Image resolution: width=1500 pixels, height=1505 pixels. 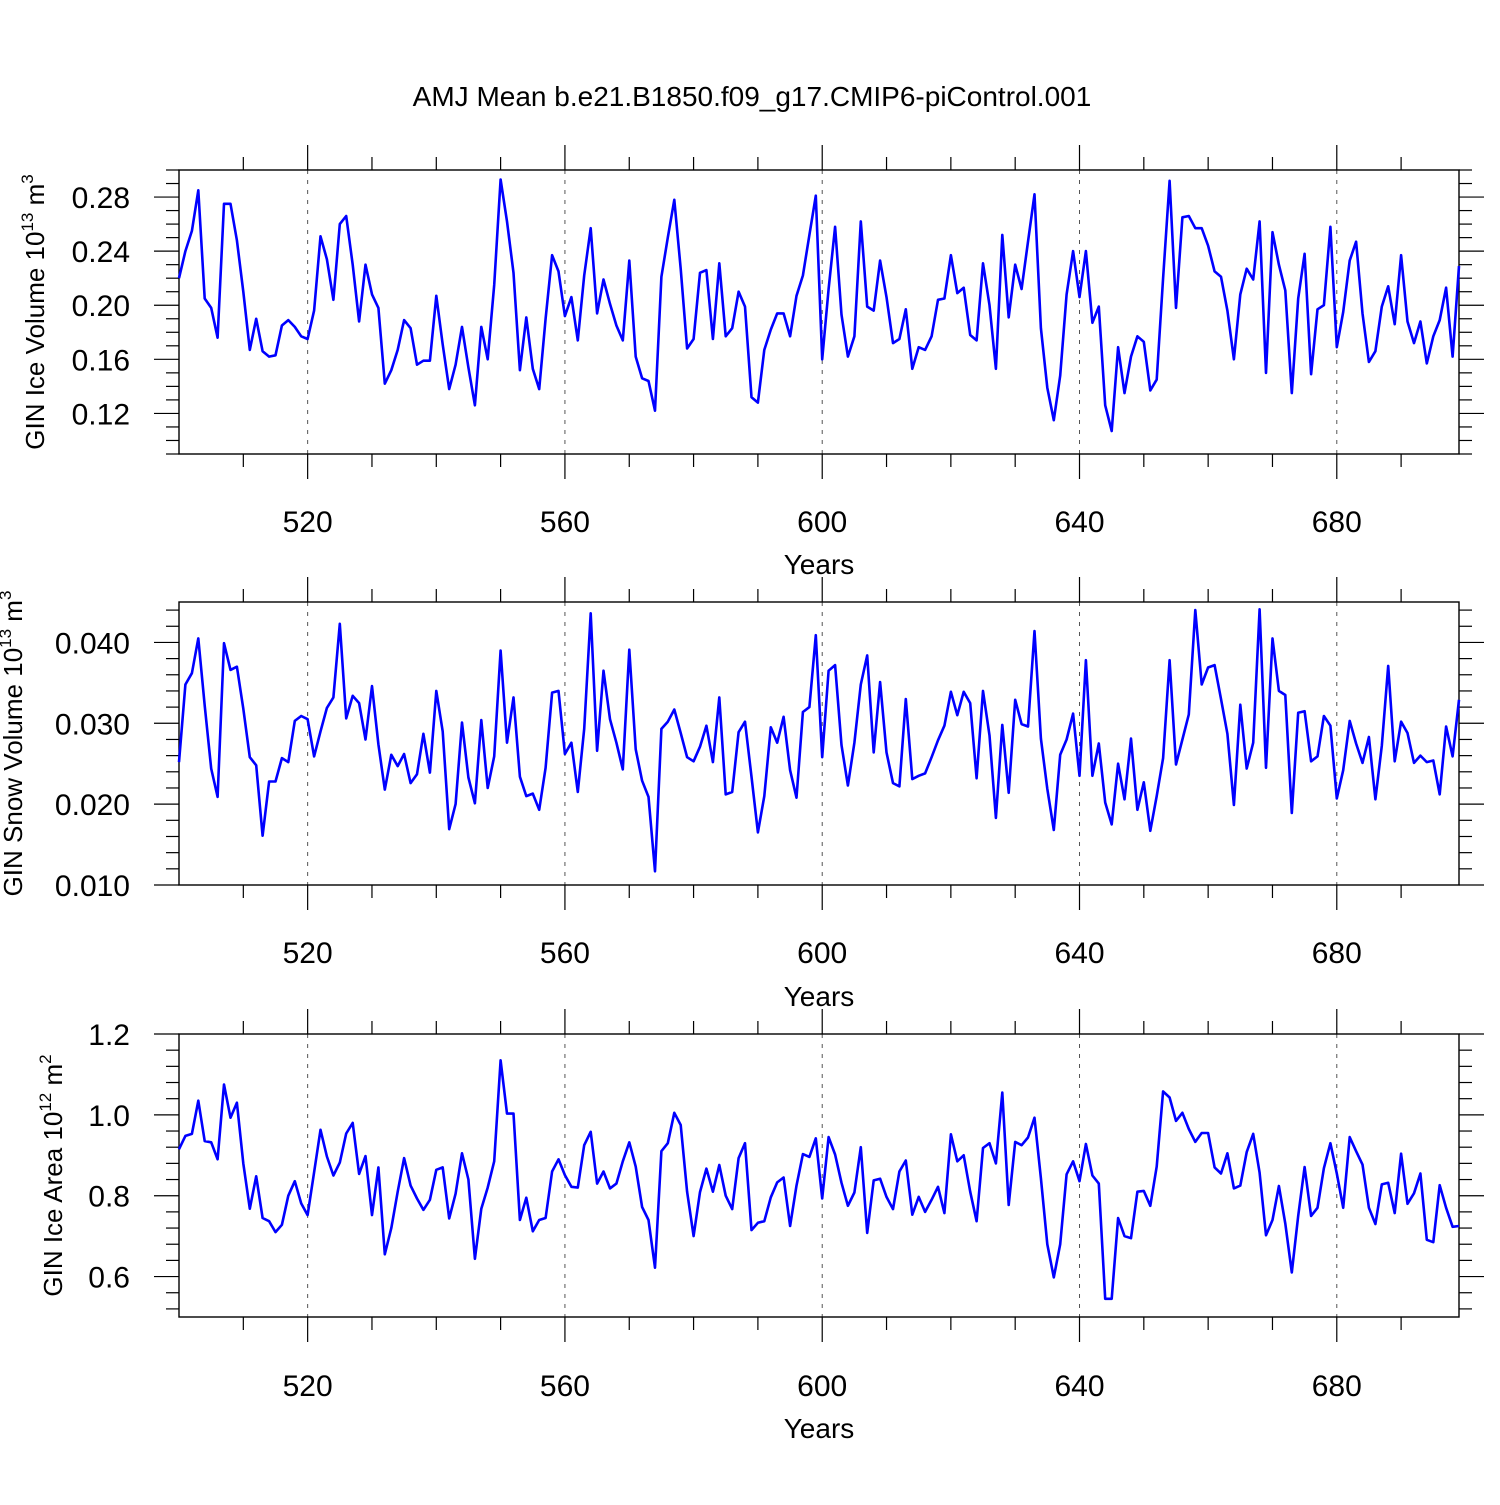 What do you see at coordinates (52, 1175) in the screenshot?
I see `y-axis-label: GIN Ice Area 1012 m2` at bounding box center [52, 1175].